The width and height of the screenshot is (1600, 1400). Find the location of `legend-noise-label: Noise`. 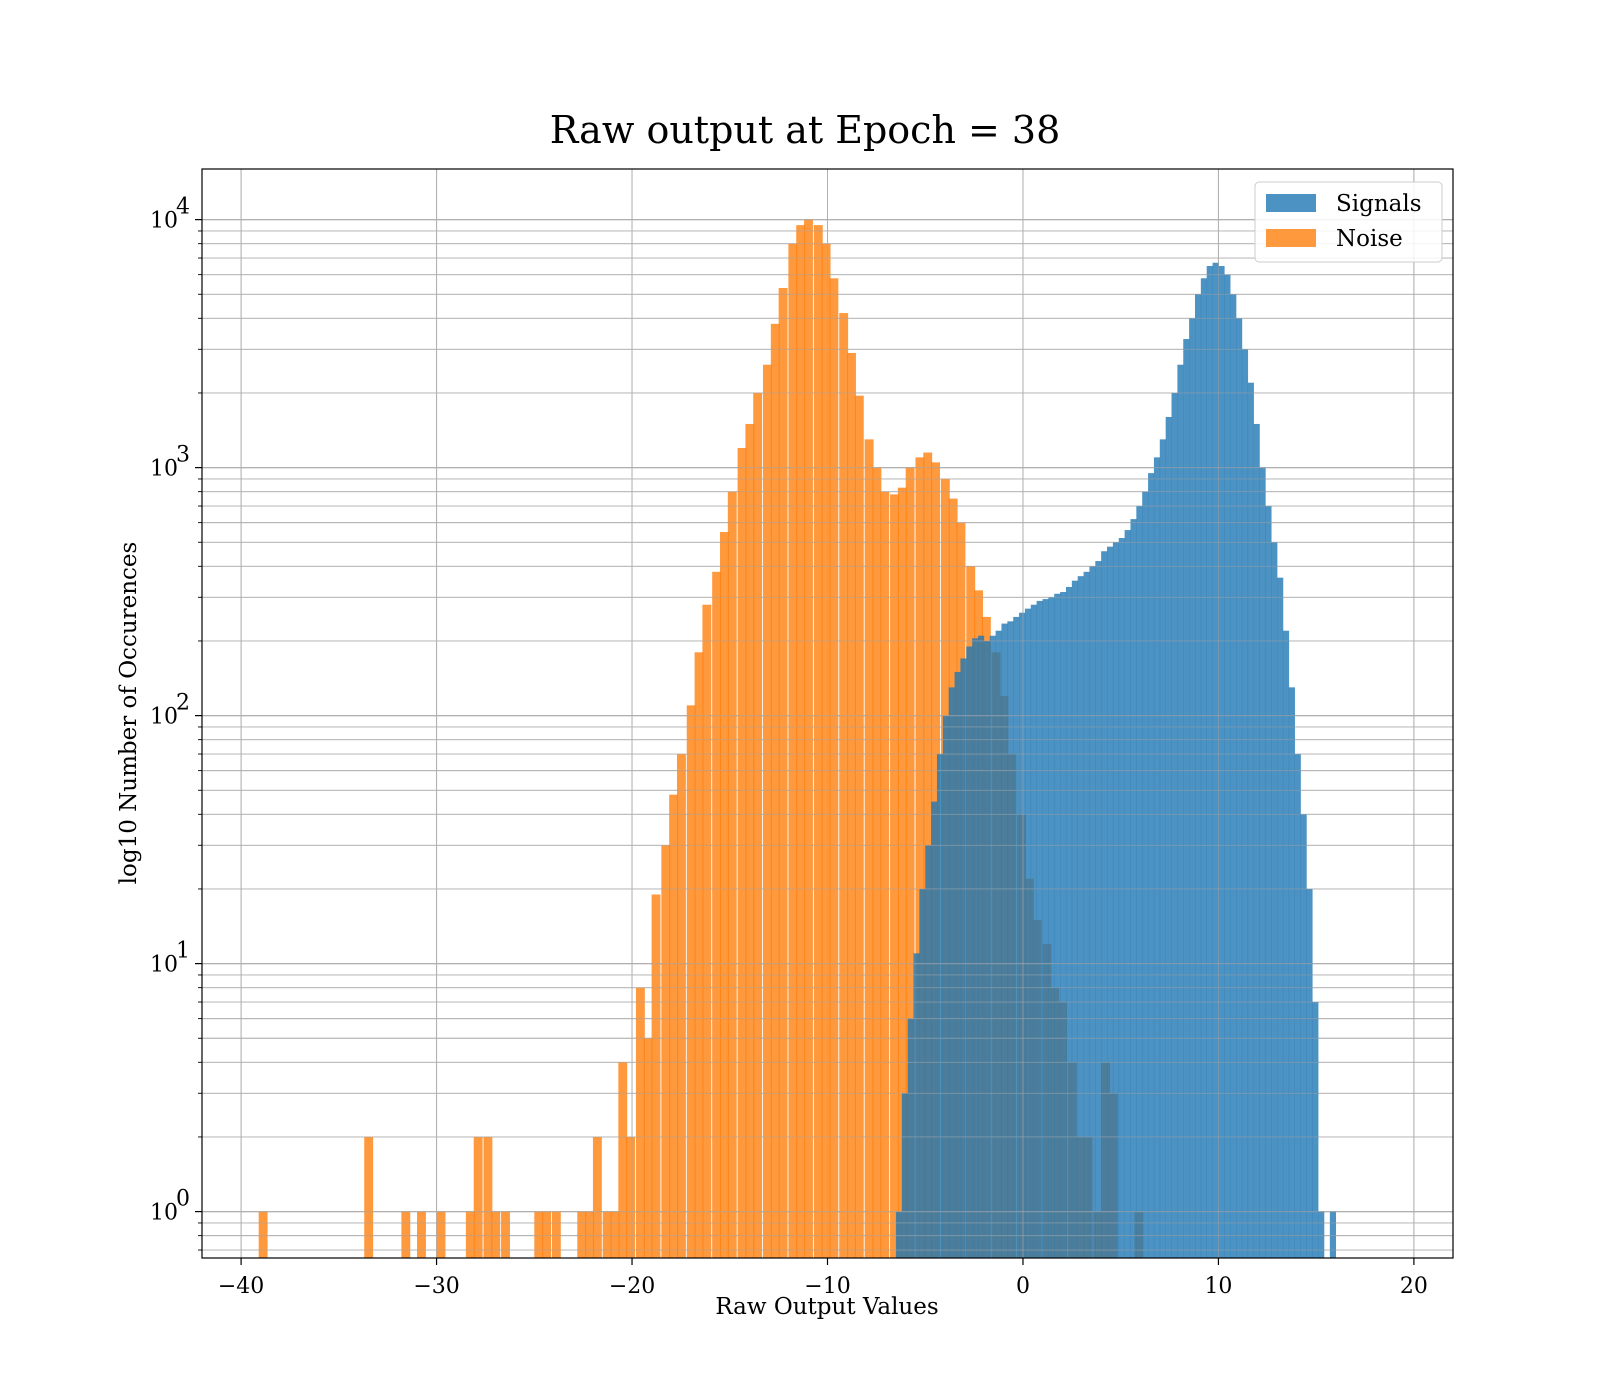

legend-noise-label: Noise is located at coordinates (1369, 239).